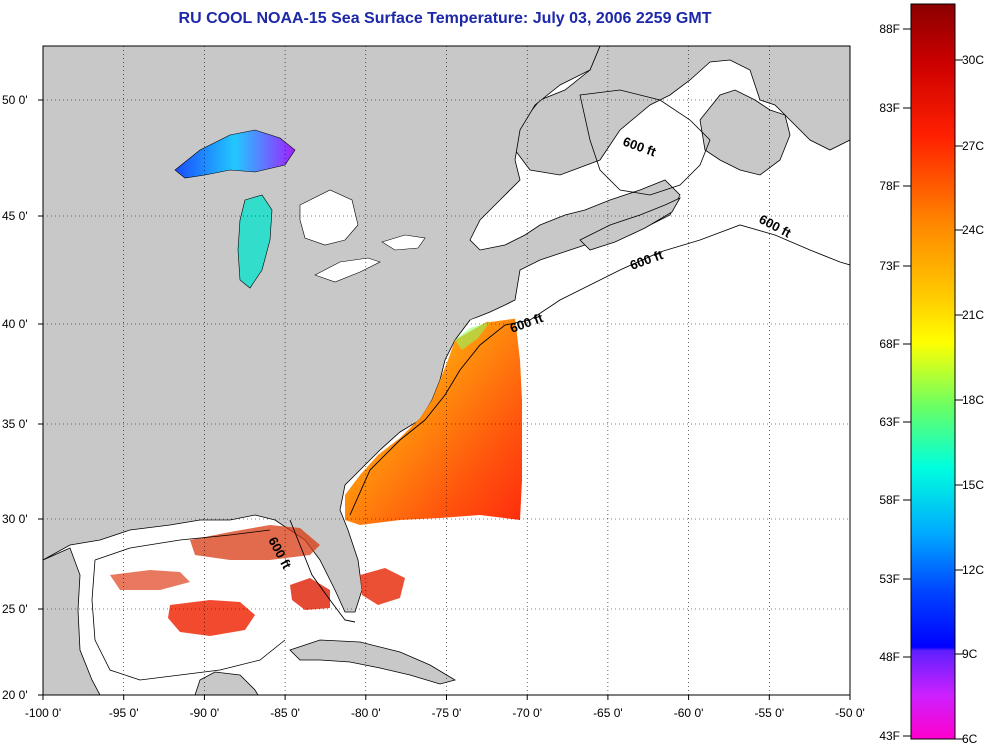  I want to click on sst-swath-north-patch, so click(495, 313).